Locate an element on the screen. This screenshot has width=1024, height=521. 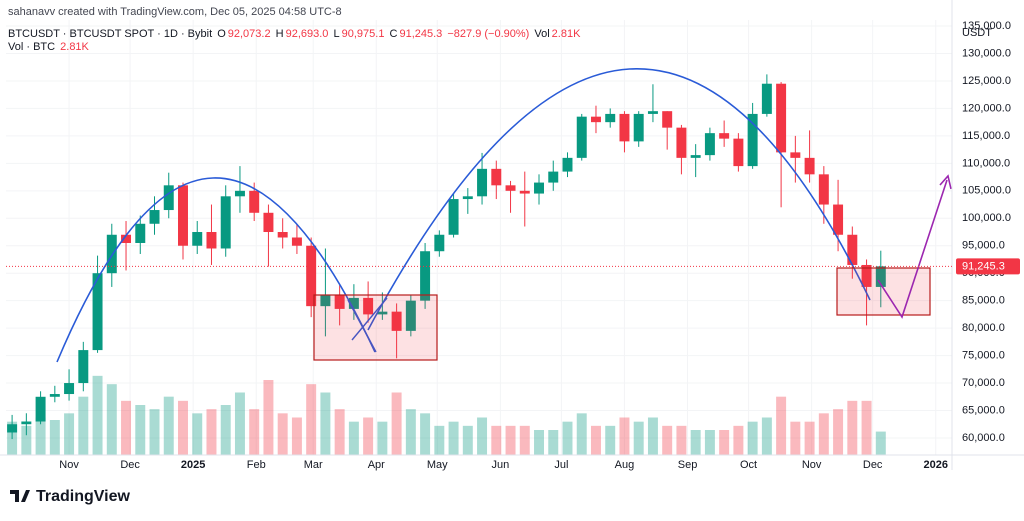
ohlc-value: 92,073.2 is located at coordinates (249, 34).